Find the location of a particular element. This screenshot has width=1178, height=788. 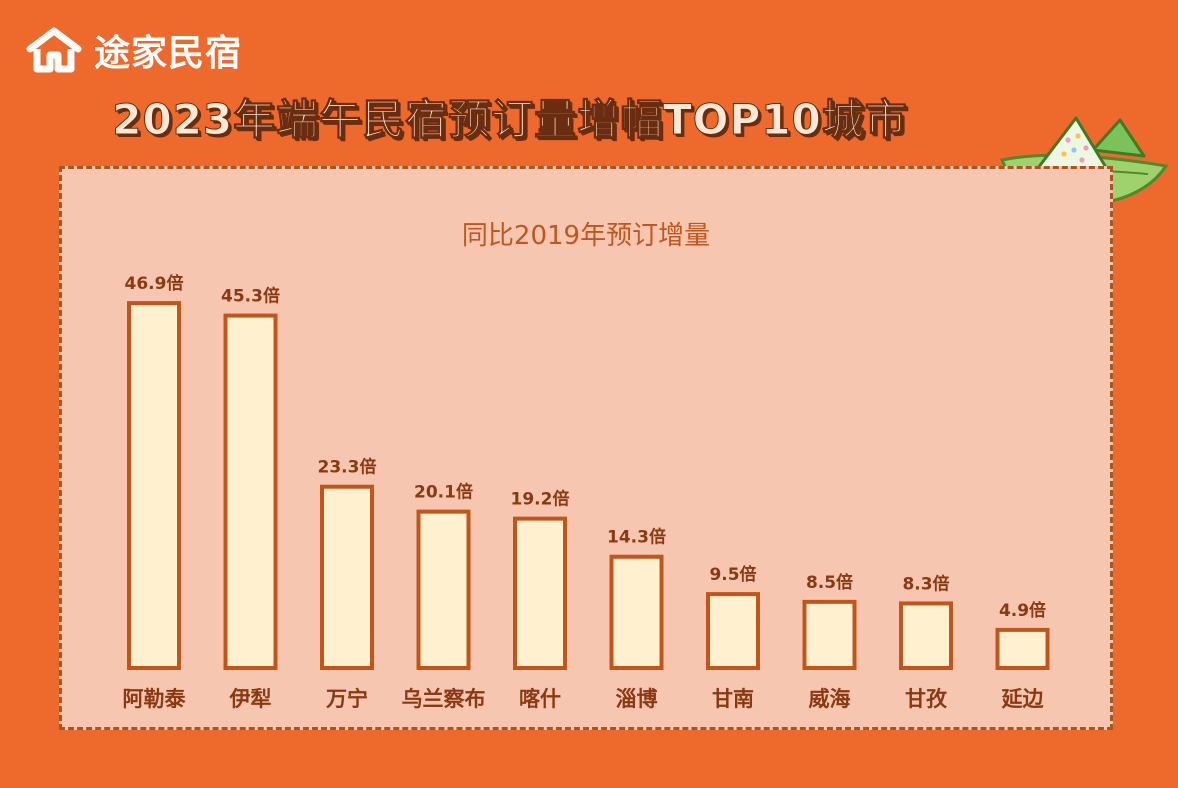

data-label: 8.3倍 is located at coordinates (925, 583).